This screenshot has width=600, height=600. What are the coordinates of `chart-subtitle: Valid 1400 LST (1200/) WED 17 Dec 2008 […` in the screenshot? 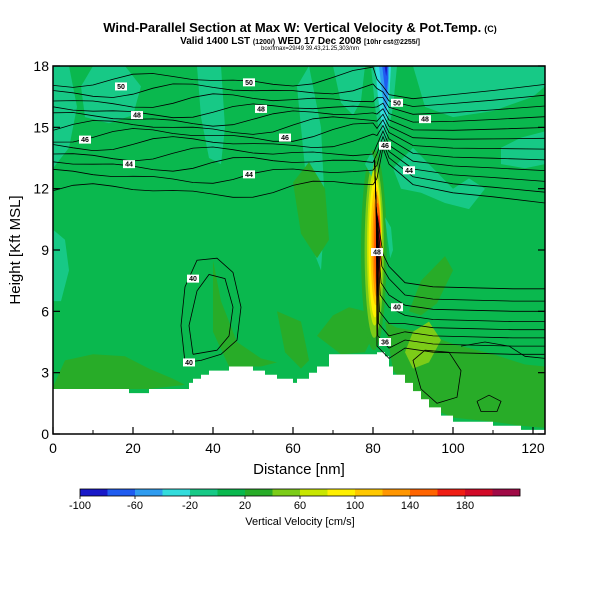 It's located at (300, 41).